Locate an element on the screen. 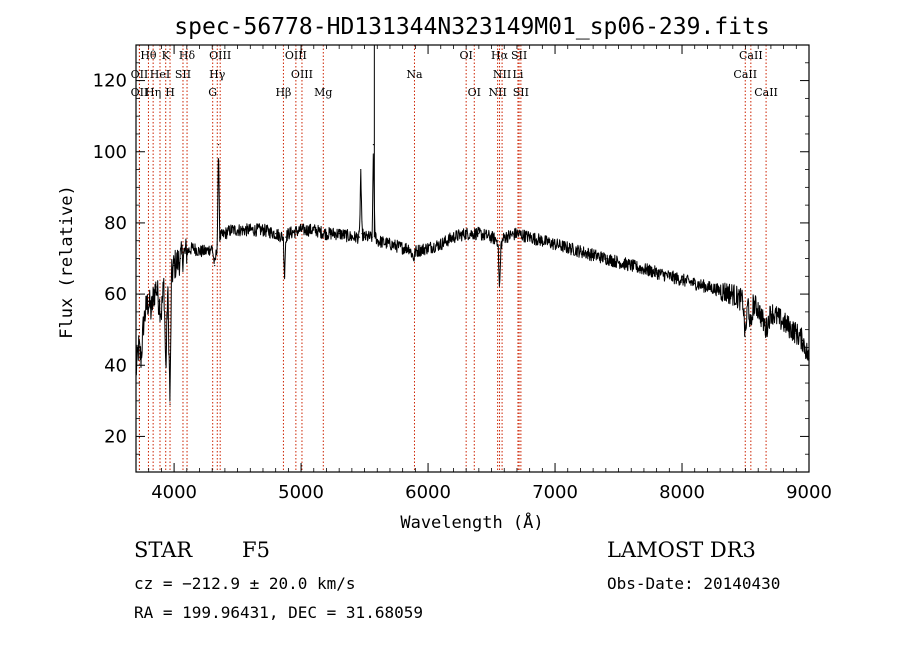 Image resolution: width=900 pixels, height=649 pixels. object-type: STAR is located at coordinates (163, 550).